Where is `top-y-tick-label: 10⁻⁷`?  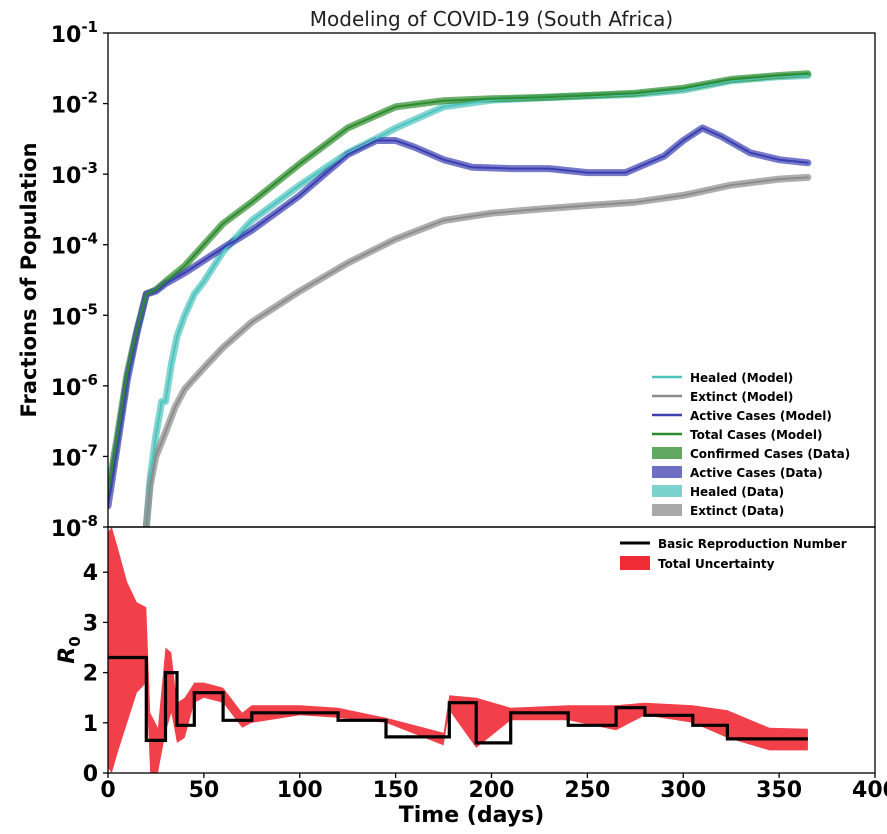 top-y-tick-label: 10⁻⁷ is located at coordinates (74, 456).